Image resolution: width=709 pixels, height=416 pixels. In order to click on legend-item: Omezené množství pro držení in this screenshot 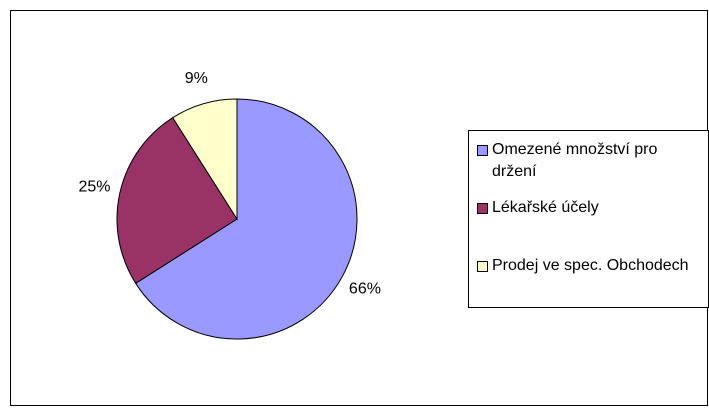, I will do `click(591, 161)`.